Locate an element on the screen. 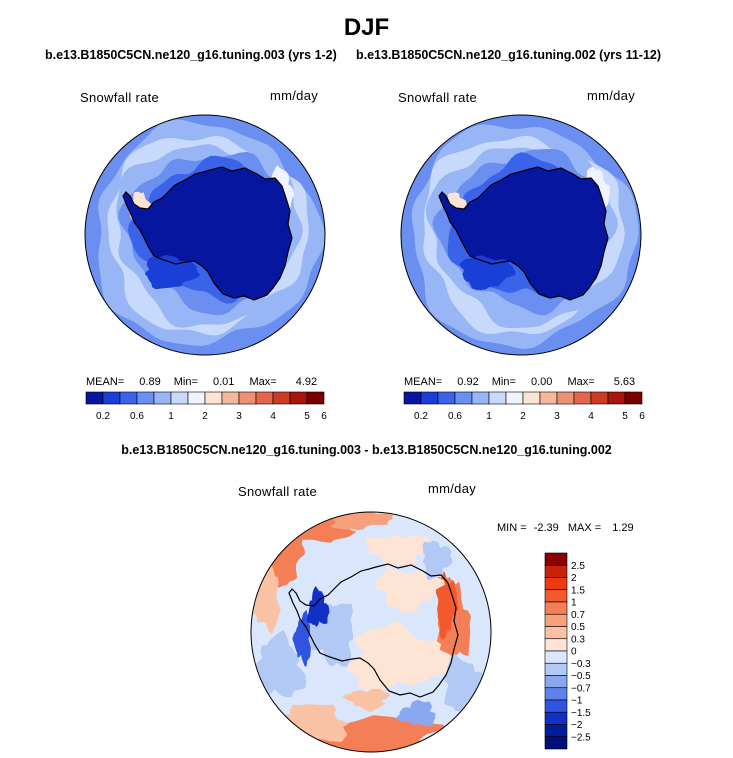 This screenshot has height=758, width=733. panel1-polar-map is located at coordinates (205, 235).